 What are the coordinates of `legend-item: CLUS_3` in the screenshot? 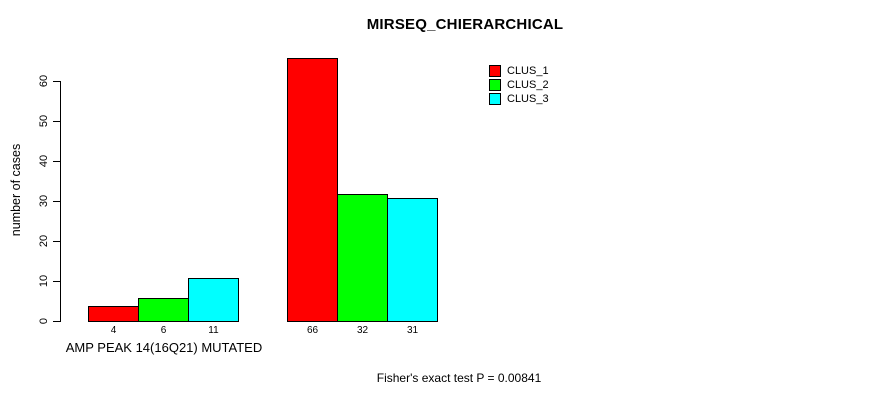 It's located at (519, 99).